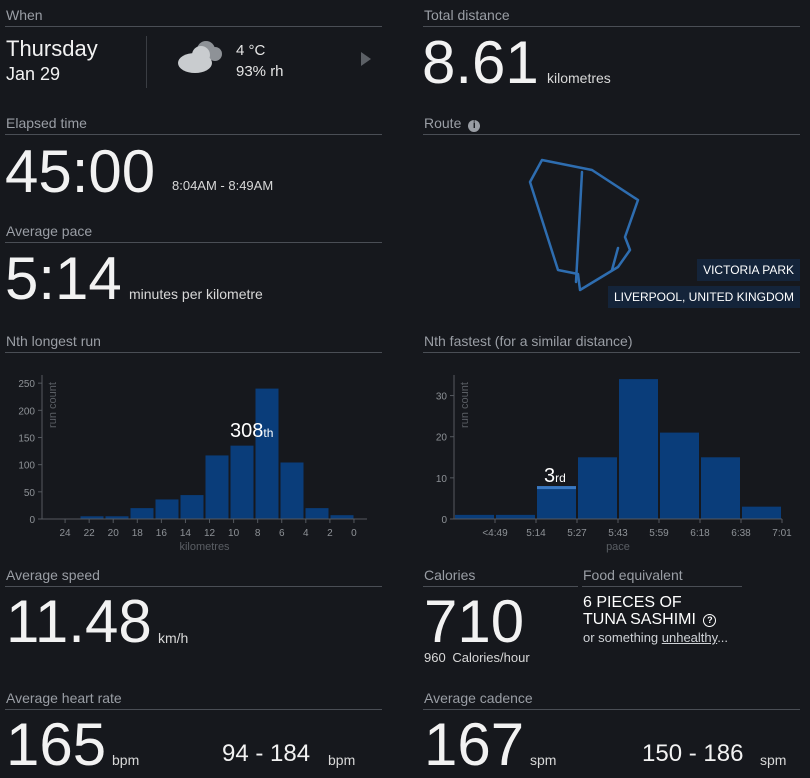 The height and width of the screenshot is (778, 810). What do you see at coordinates (597, 227) in the screenshot?
I see `route-path-inner` at bounding box center [597, 227].